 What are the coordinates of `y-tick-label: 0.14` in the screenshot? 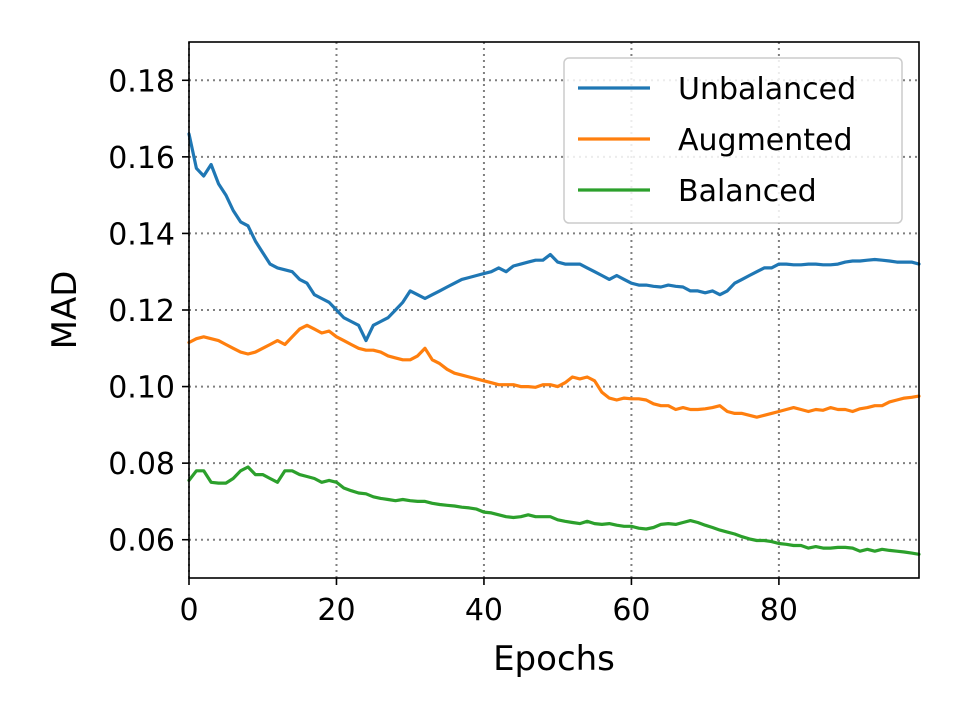 It's located at (141, 234).